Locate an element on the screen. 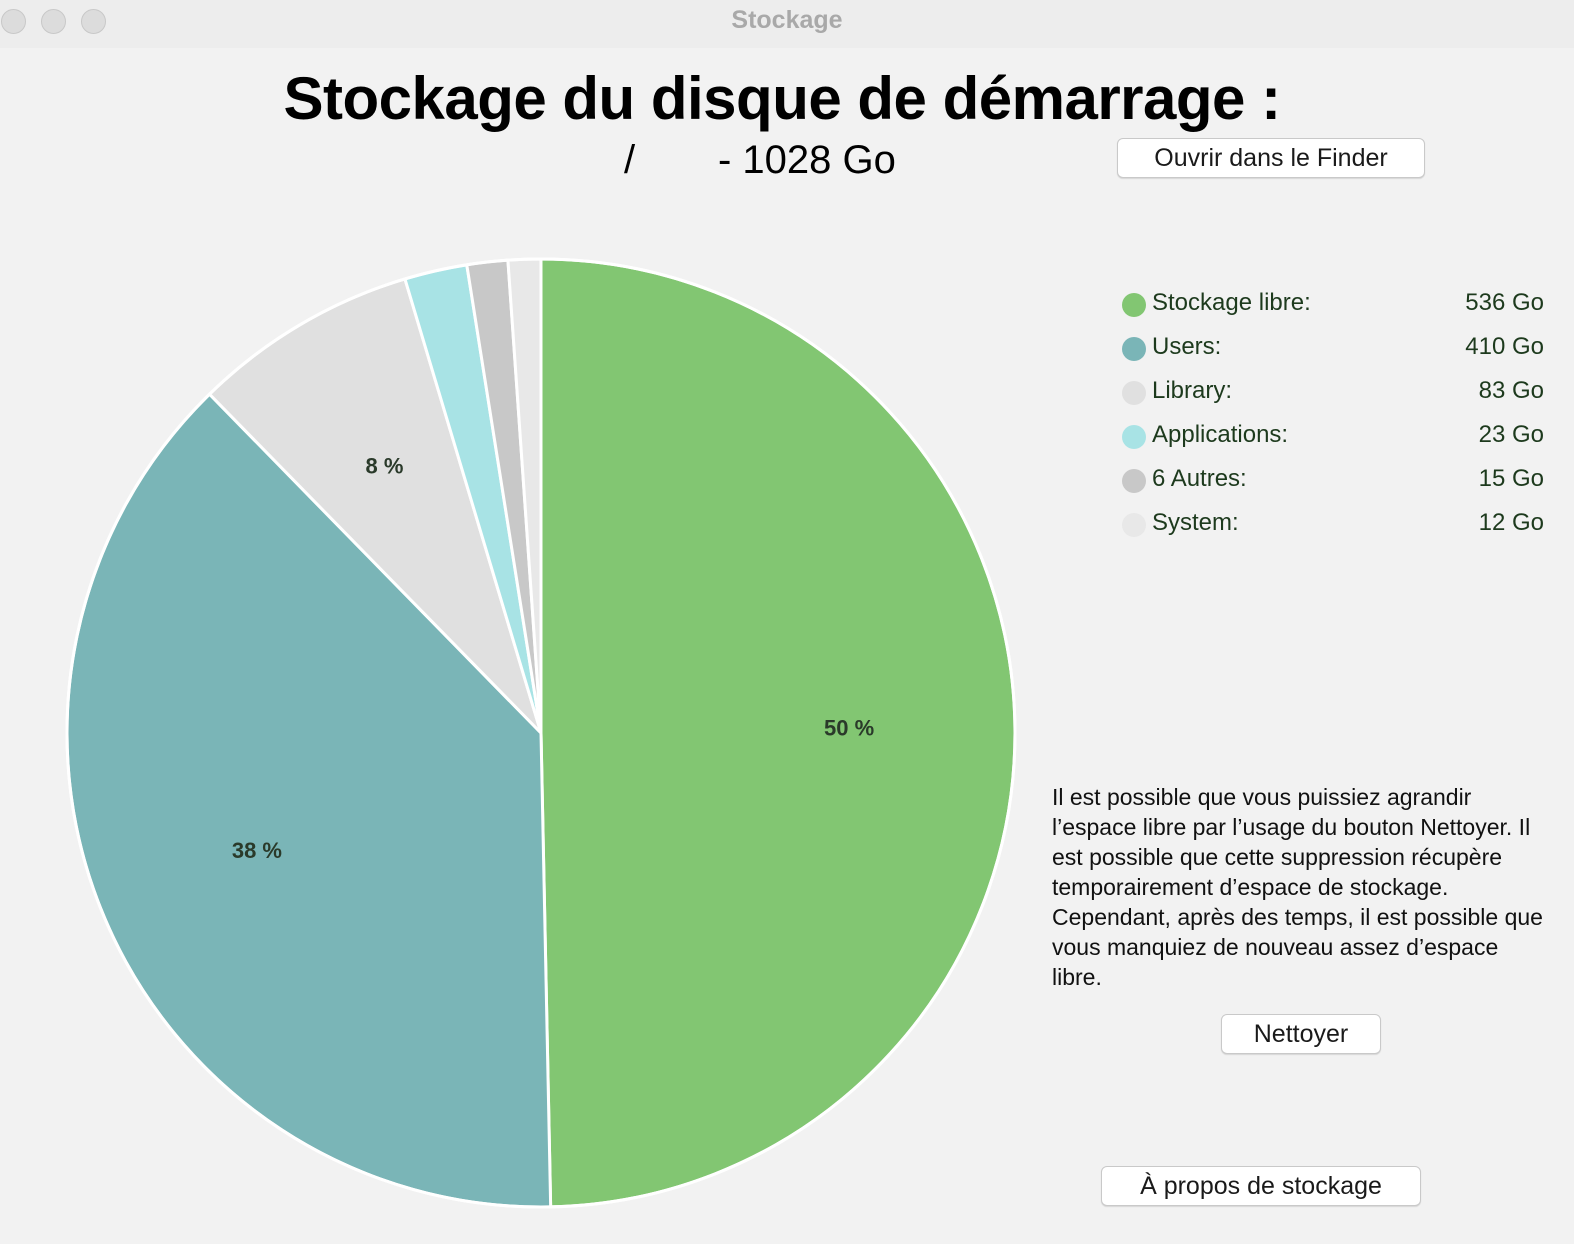 The image size is (1574, 1244). title-bar: Stockage is located at coordinates (787, 24).